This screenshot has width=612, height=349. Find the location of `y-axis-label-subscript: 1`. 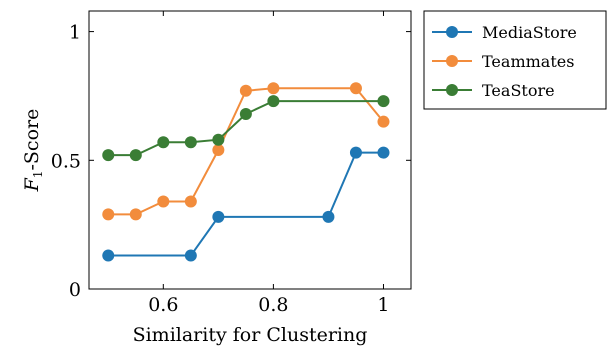

y-axis-label-subscript: 1 is located at coordinates (38, 175).